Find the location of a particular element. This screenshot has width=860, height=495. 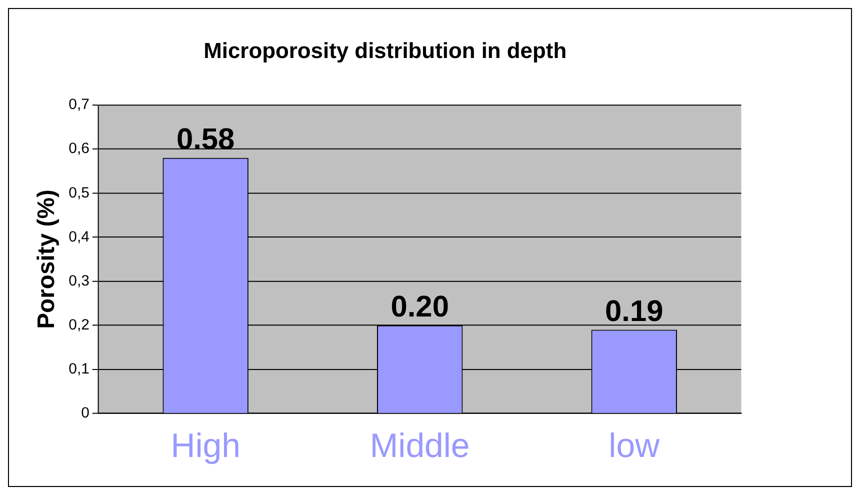

y-tick-label: 0,2 is located at coordinates (79, 325).